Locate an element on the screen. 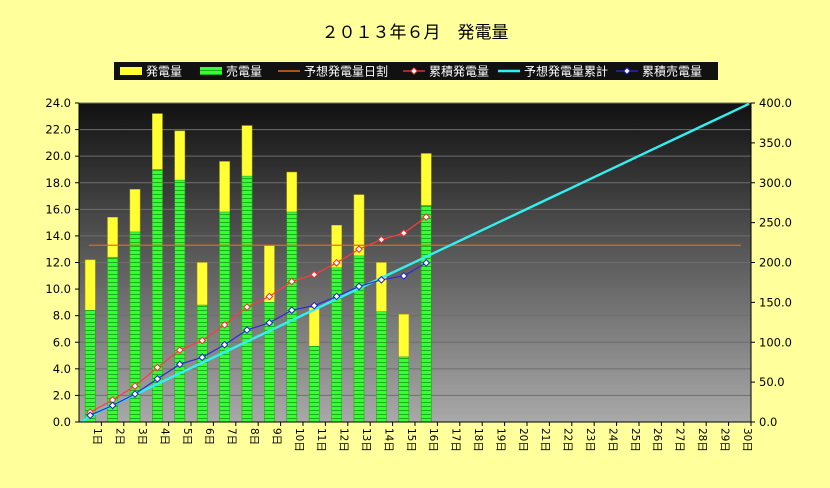  left-tick-label: 10.0 is located at coordinates (58, 289).